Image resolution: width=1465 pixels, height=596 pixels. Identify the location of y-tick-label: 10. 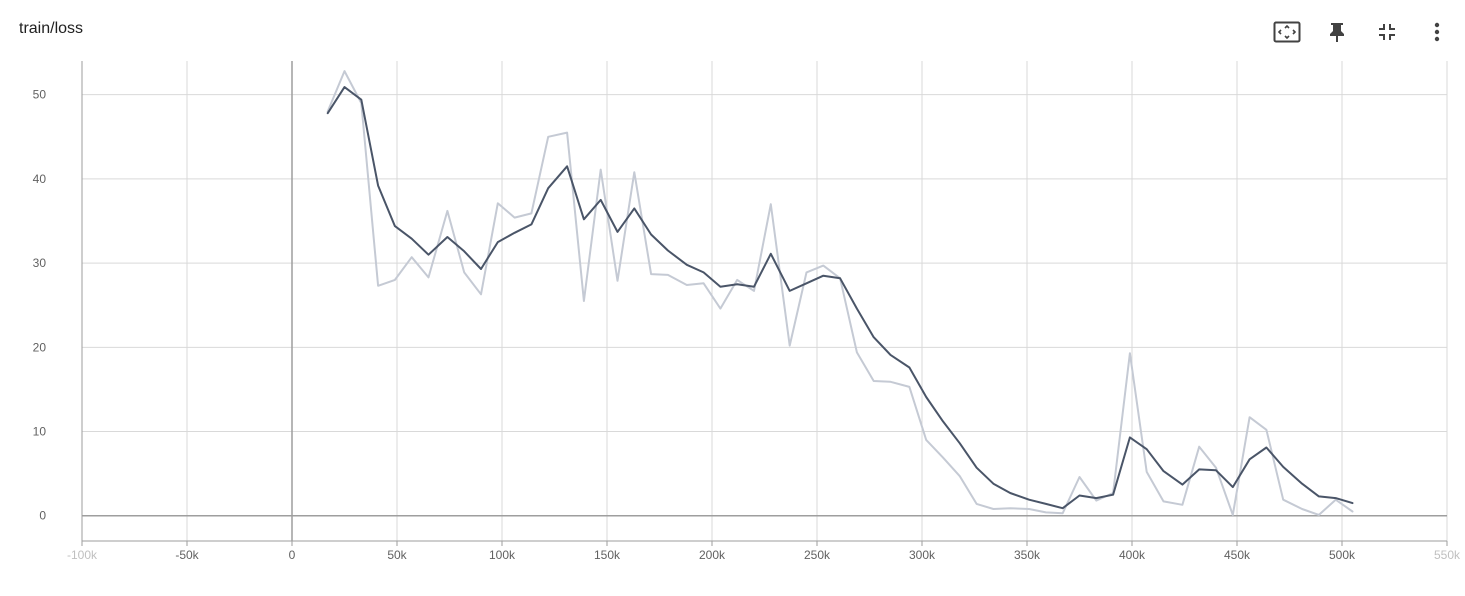
(40, 432).